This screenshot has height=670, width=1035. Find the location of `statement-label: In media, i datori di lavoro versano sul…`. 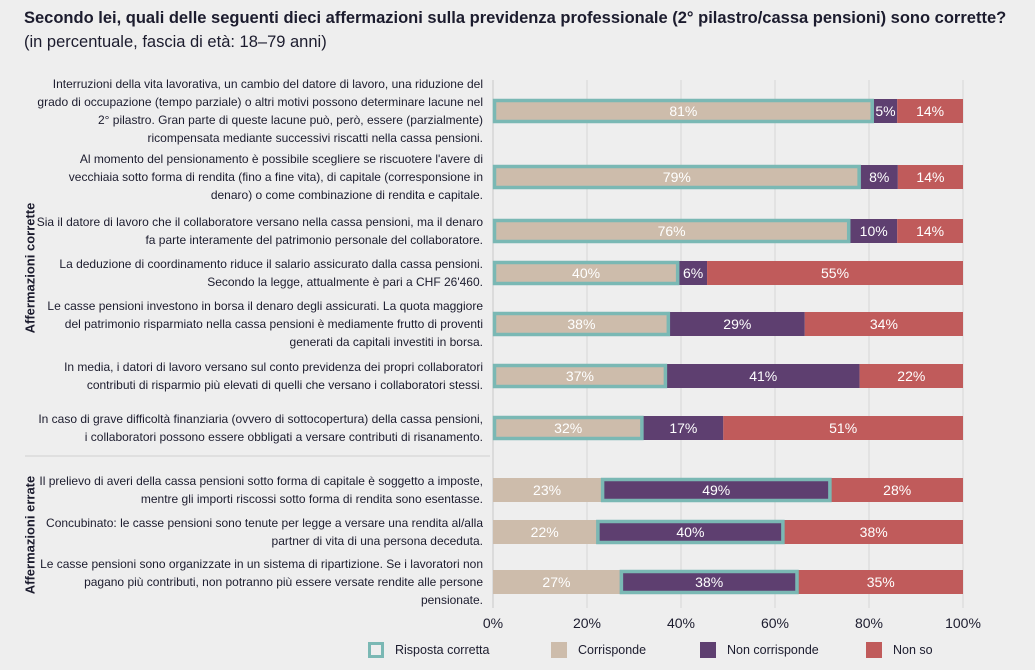

statement-label: In media, i datori di lavoro versano sul… is located at coordinates (273, 376).